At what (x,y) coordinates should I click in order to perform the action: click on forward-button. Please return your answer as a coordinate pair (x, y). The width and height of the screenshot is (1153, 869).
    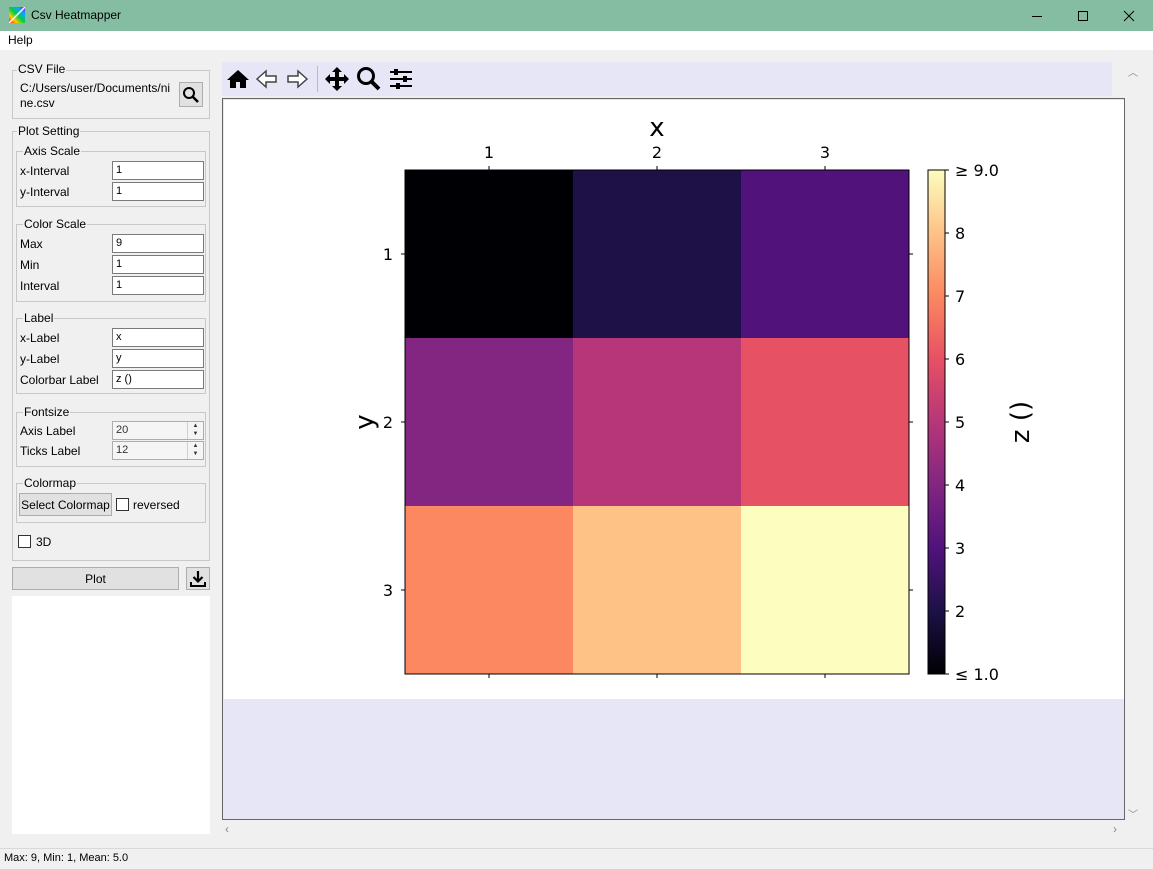
    Looking at the image, I should click on (297, 79).